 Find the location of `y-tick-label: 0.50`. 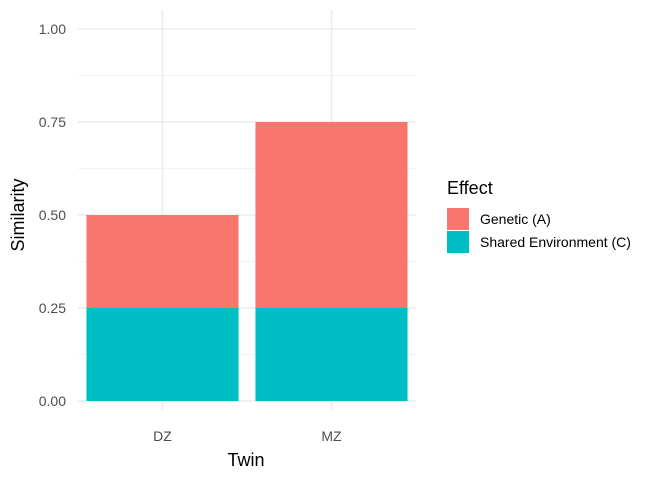

y-tick-label: 0.50 is located at coordinates (52, 215).